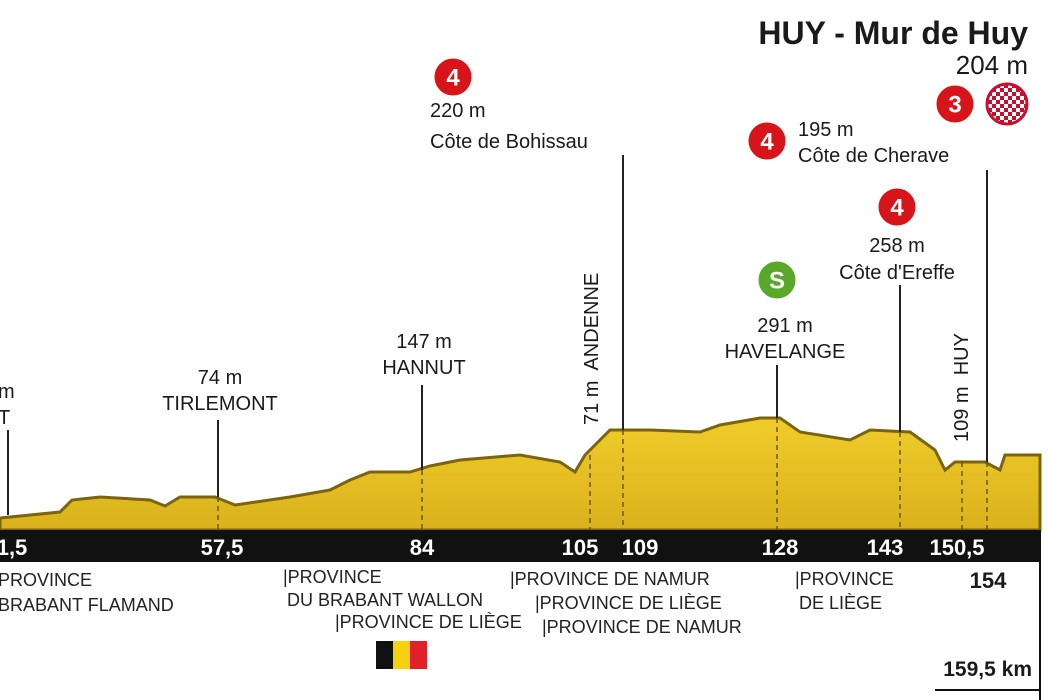 This screenshot has width=1050, height=700. What do you see at coordinates (897, 246) in the screenshot?
I see `climb-altitude: 258 m` at bounding box center [897, 246].